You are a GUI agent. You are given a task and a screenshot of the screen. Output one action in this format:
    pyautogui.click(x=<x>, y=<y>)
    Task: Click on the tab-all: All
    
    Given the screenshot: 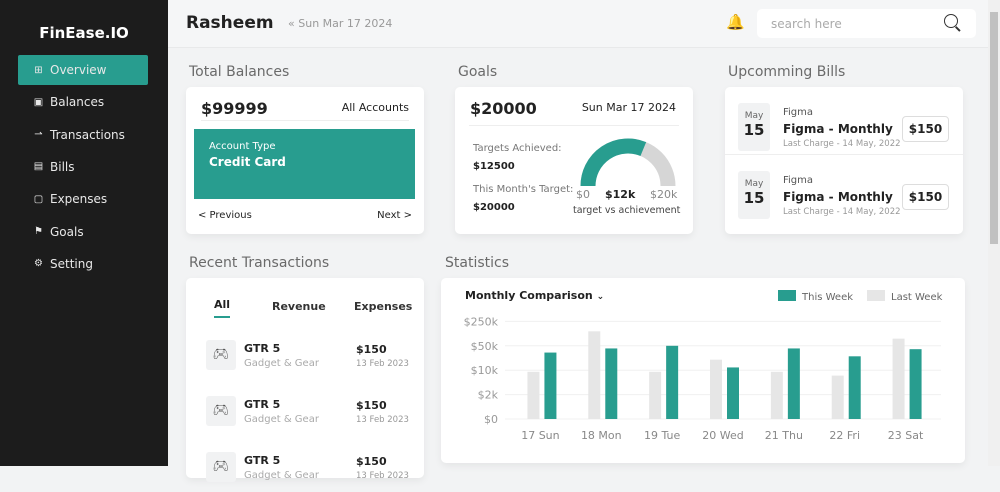 What is the action you would take?
    pyautogui.click(x=222, y=308)
    